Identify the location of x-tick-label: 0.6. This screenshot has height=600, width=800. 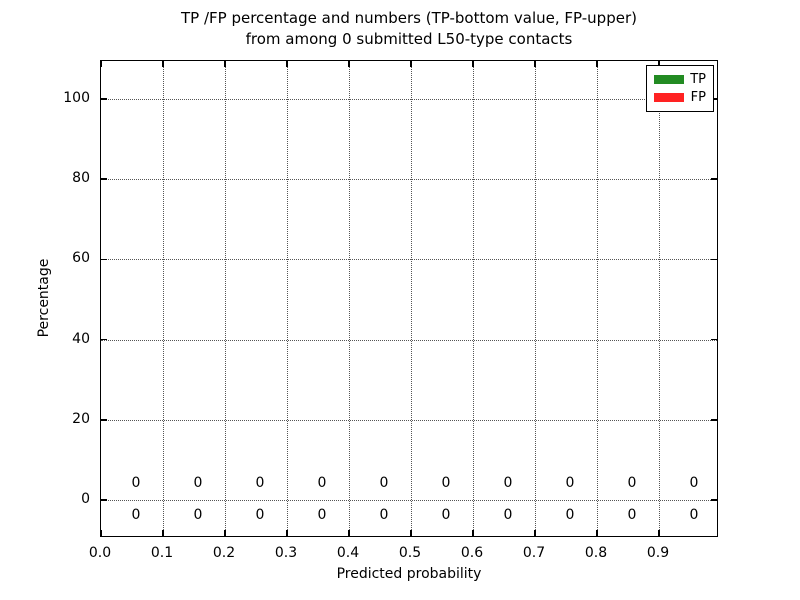
(472, 553).